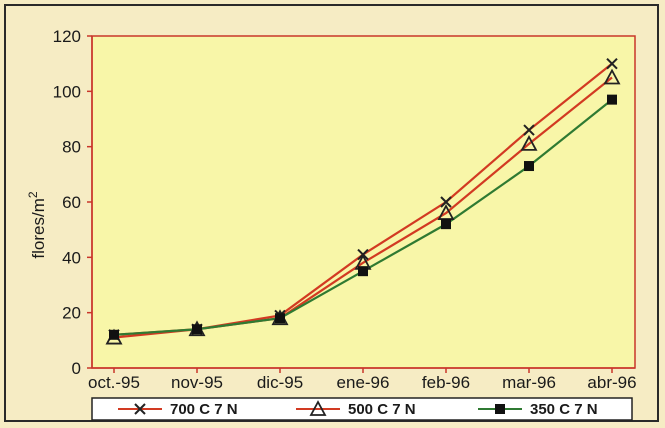  What do you see at coordinates (611, 382) in the screenshot?
I see `x-tick-label: abr-96` at bounding box center [611, 382].